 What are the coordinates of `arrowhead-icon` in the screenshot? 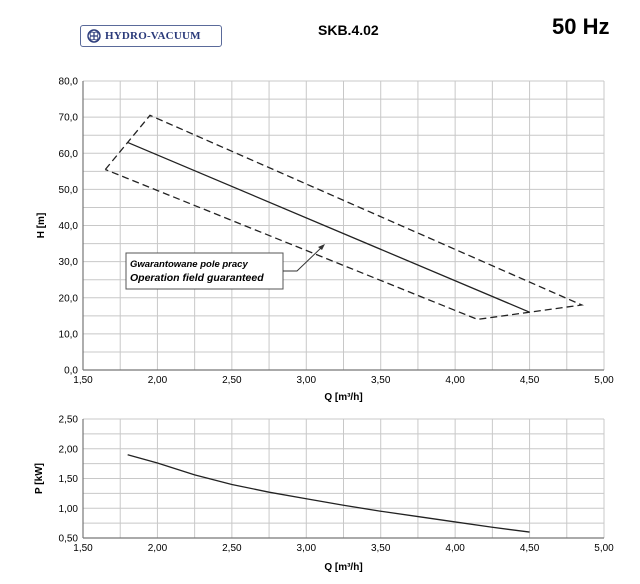 It's located at (321, 247).